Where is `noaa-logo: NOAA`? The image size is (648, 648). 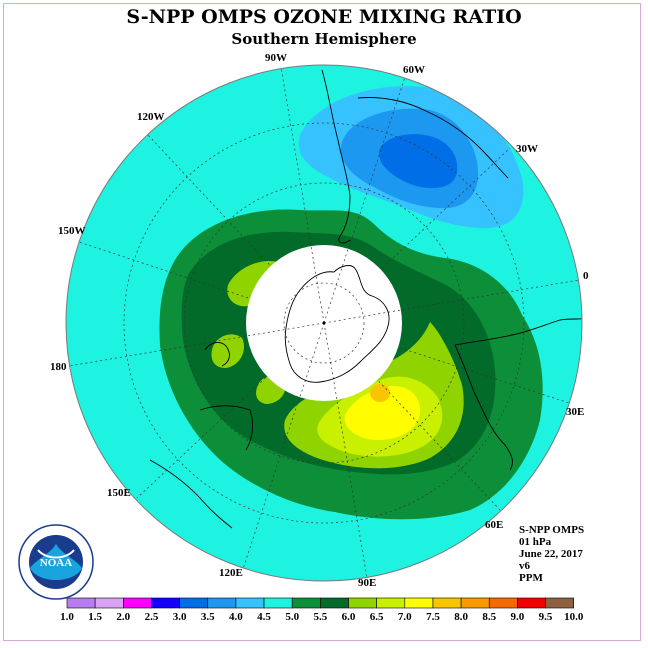 noaa-logo: NOAA is located at coordinates (56, 564).